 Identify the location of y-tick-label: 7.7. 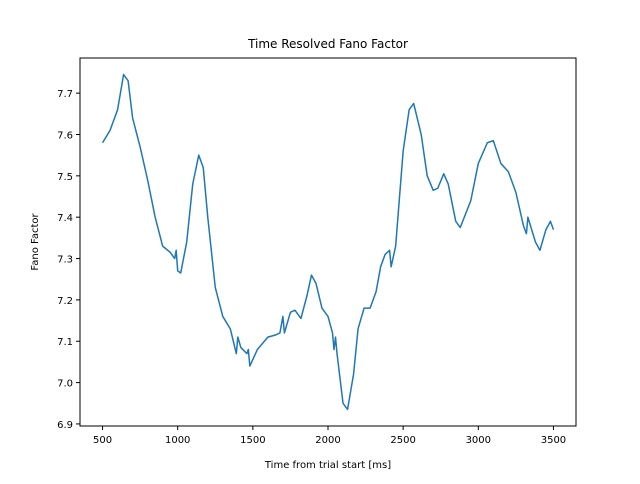
(65, 94).